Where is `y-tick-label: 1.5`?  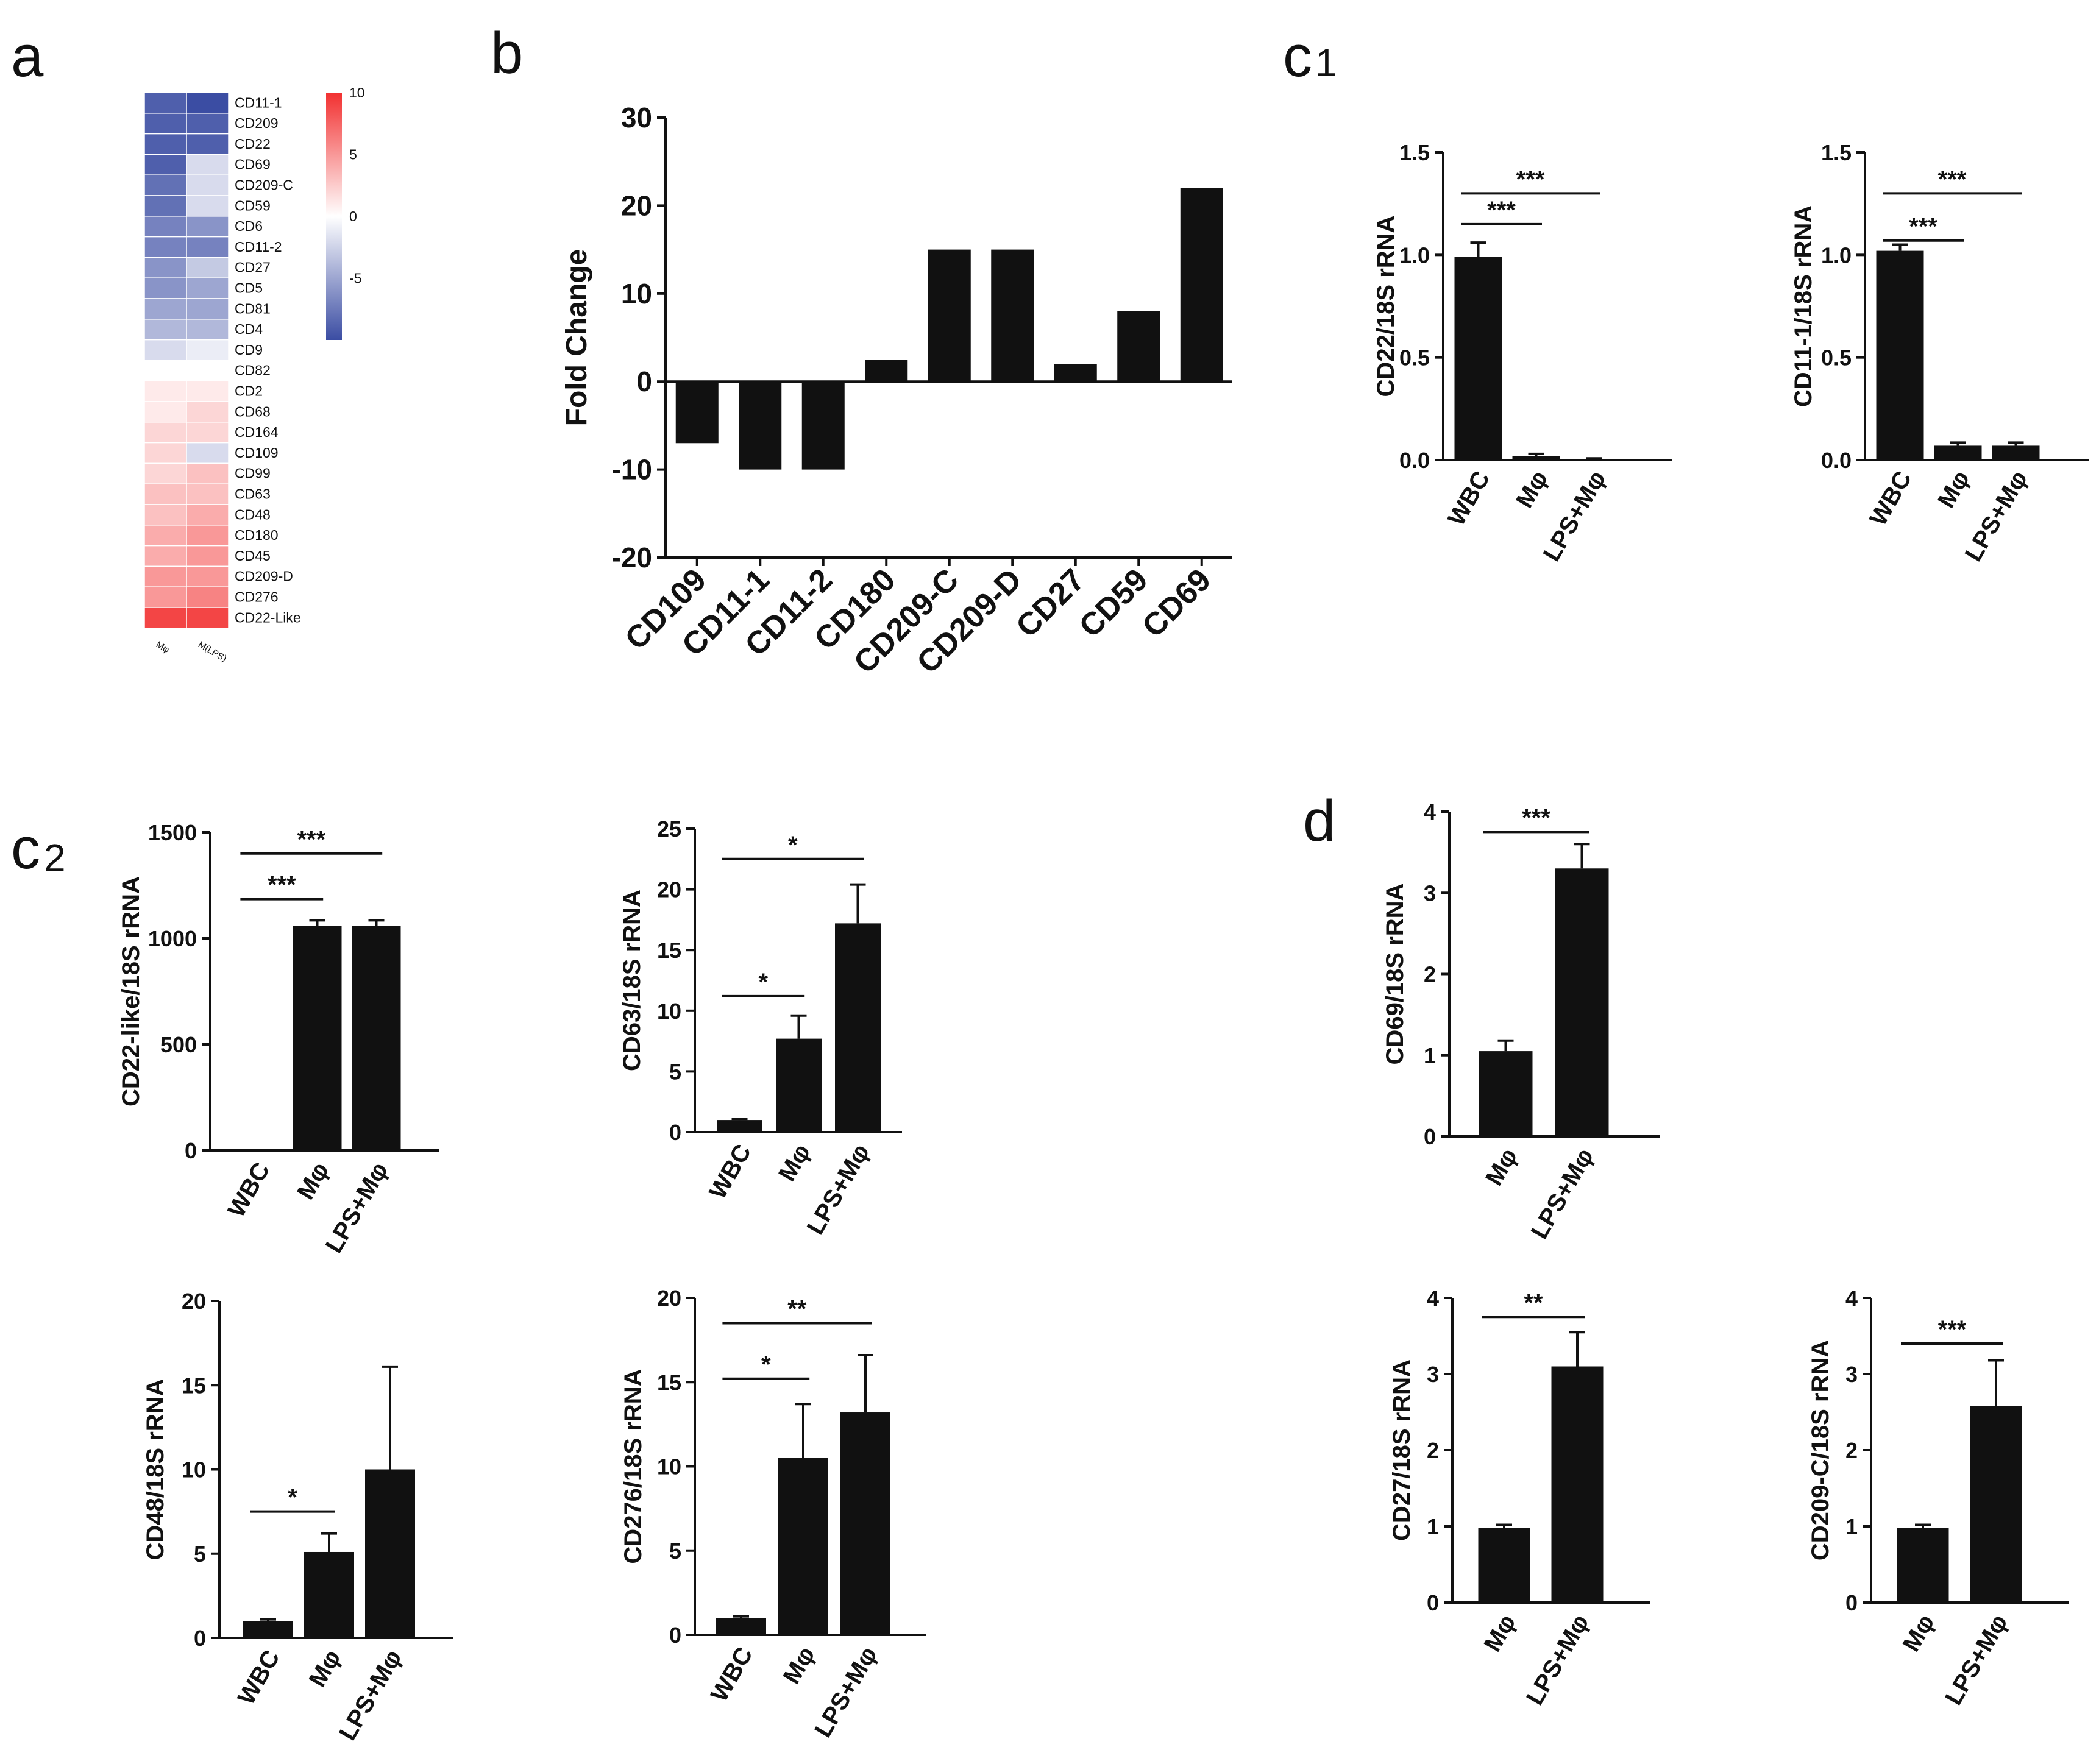 y-tick-label: 1.5 is located at coordinates (1837, 152).